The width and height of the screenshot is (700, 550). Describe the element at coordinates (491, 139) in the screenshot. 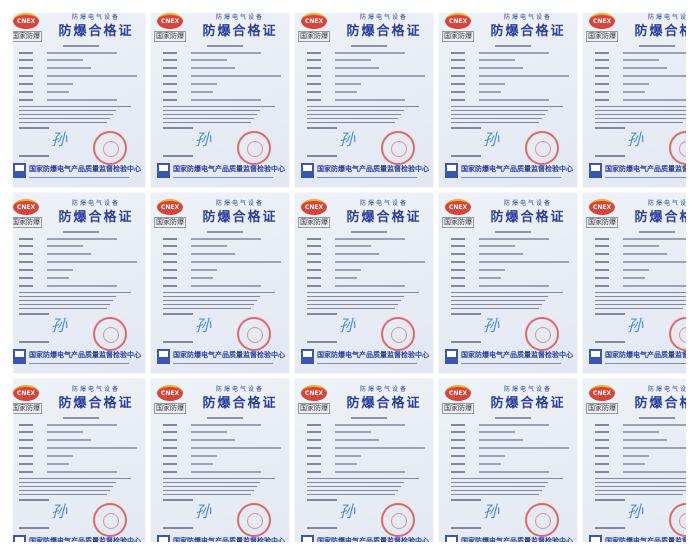

I see `signature: 孙` at that location.